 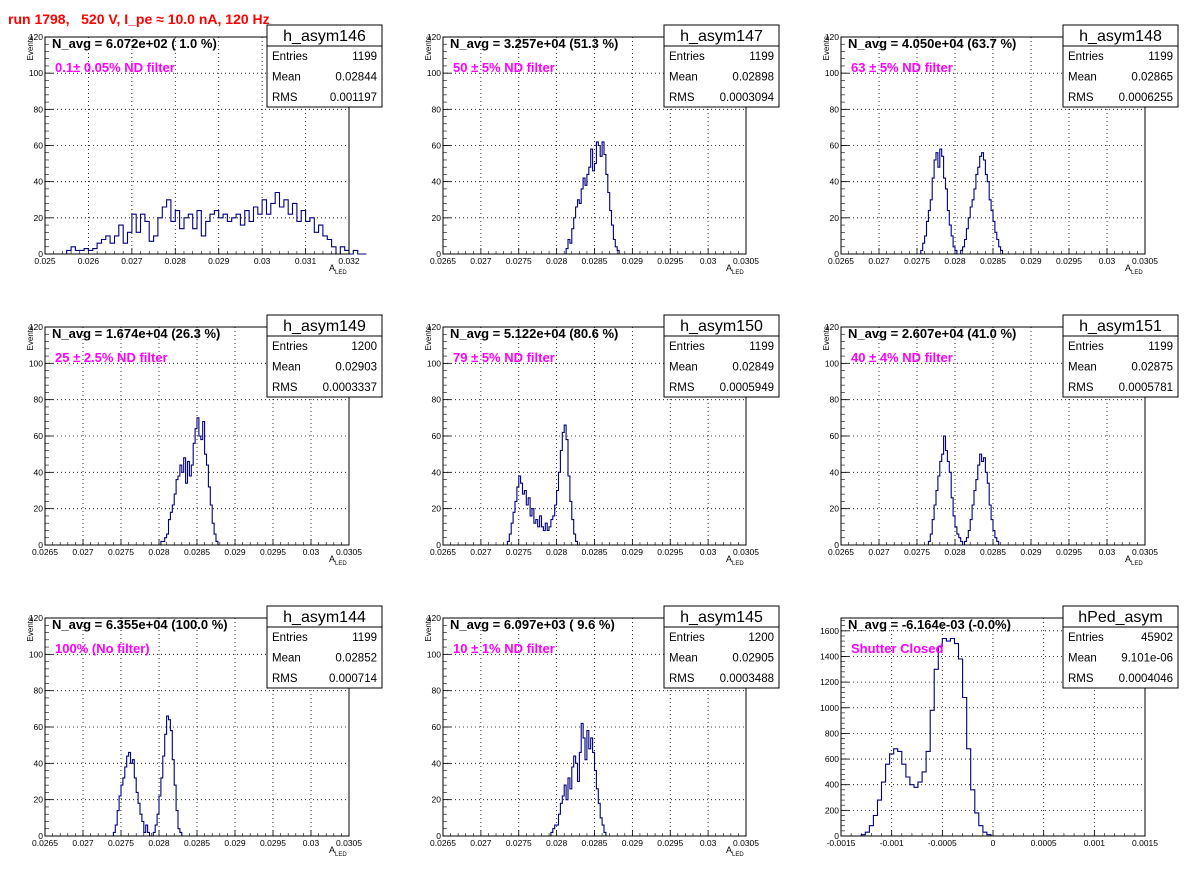 I want to click on navg-label: N_avg = 4.050e+04 (63.7 %), so click(x=932, y=43).